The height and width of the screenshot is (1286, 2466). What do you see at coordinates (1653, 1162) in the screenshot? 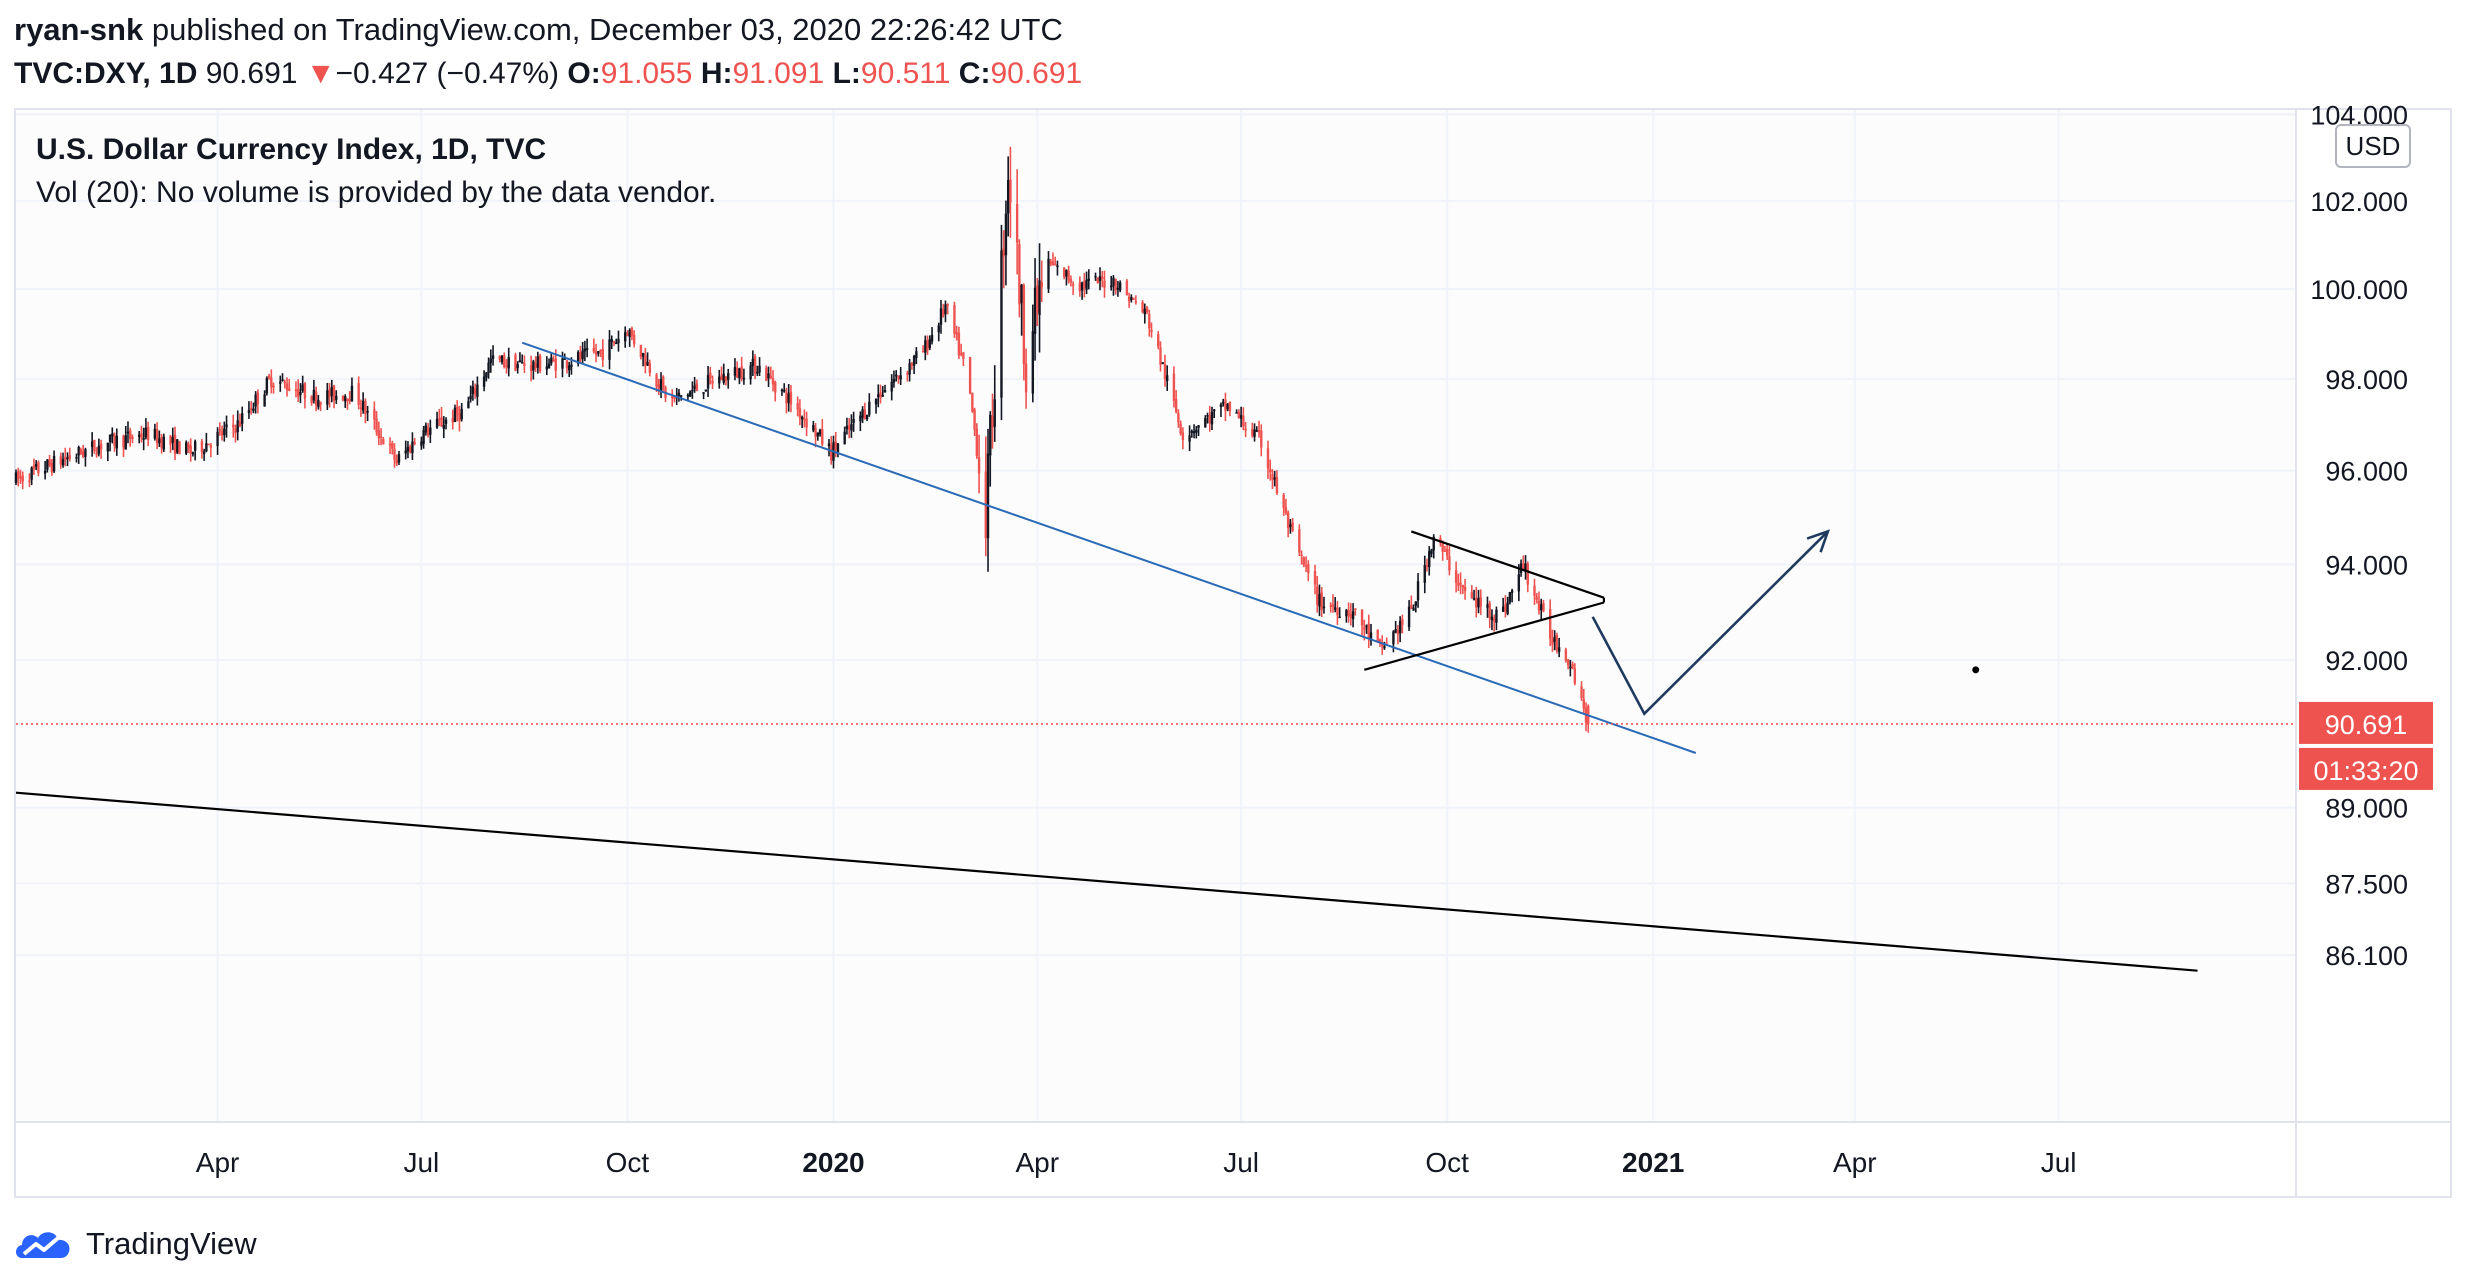
I see `x-tick-label: 2021` at bounding box center [1653, 1162].